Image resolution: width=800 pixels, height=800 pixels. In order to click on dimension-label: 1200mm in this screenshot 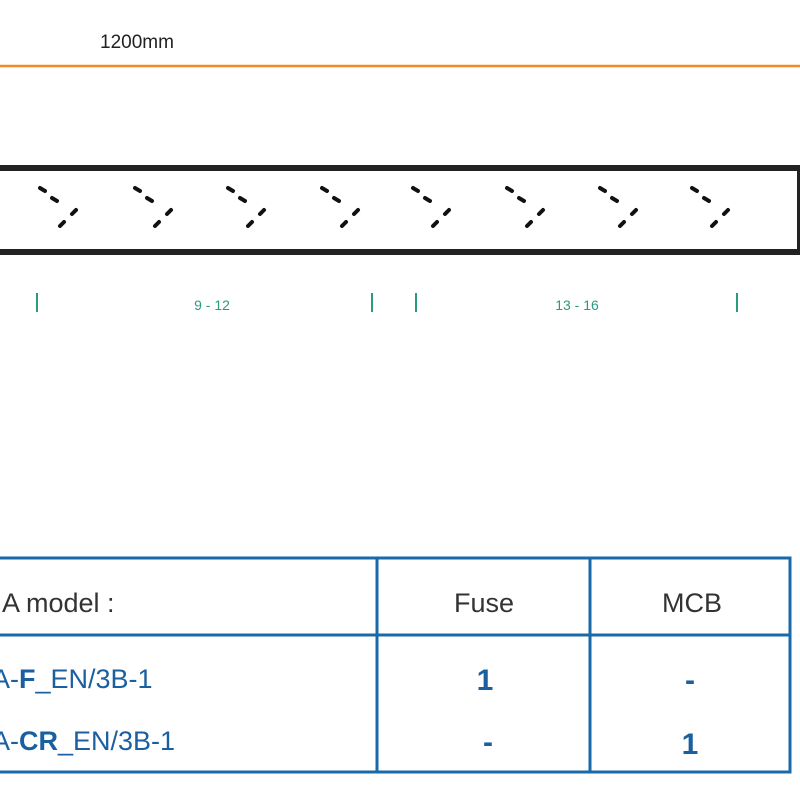, I will do `click(137, 42)`.